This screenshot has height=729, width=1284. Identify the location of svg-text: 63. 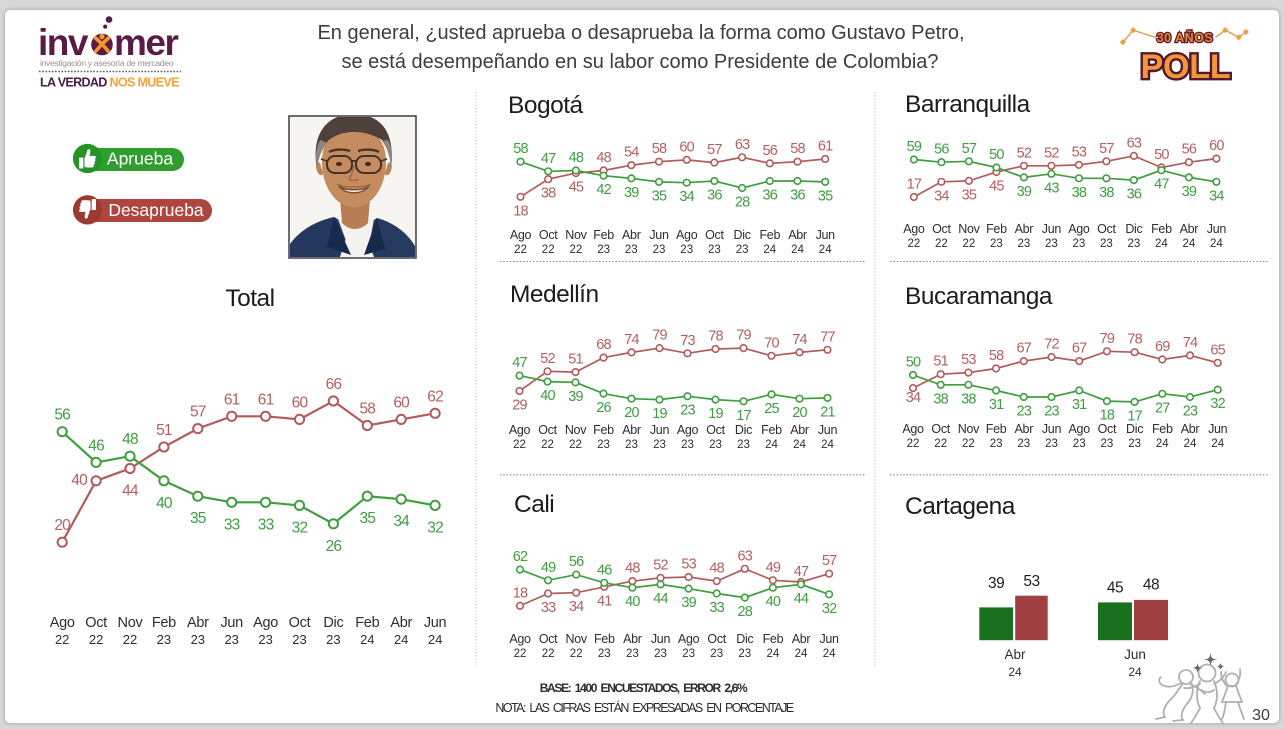
(1134, 143).